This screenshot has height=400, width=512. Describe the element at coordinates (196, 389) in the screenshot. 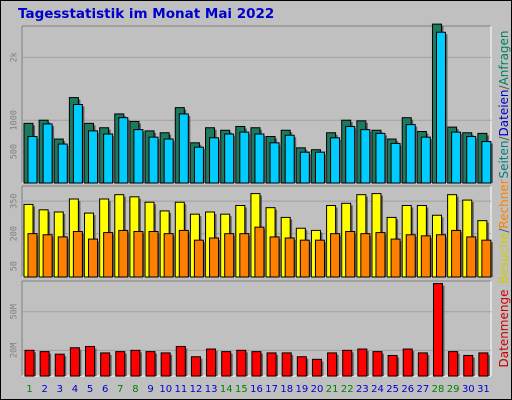

I see `day-label: 12` at that location.